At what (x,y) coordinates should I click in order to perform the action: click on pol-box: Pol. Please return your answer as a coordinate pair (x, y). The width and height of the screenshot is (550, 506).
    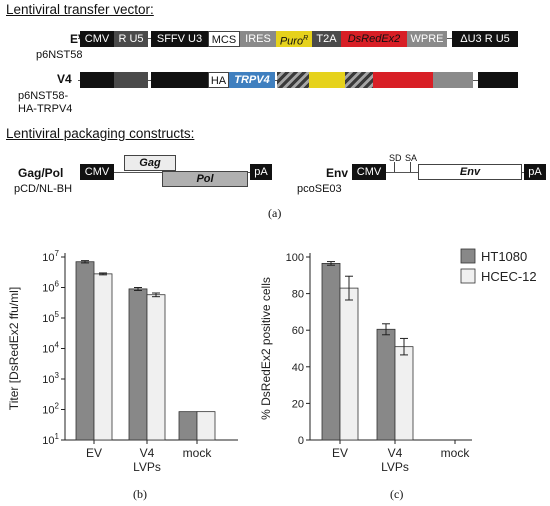
    Looking at the image, I should click on (205, 179).